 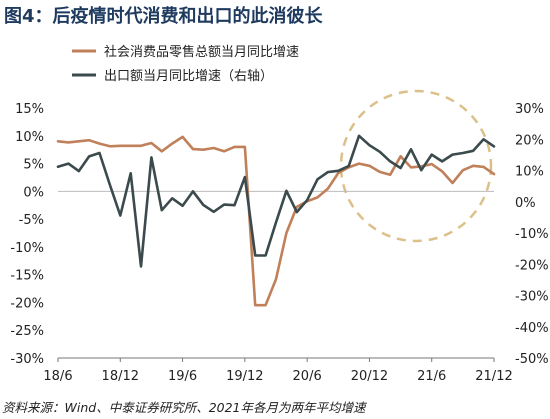 I want to click on source-note: 资料来源：Wind、中泰证券研究所、2021年各月为两年平均增速, so click(x=184, y=407).